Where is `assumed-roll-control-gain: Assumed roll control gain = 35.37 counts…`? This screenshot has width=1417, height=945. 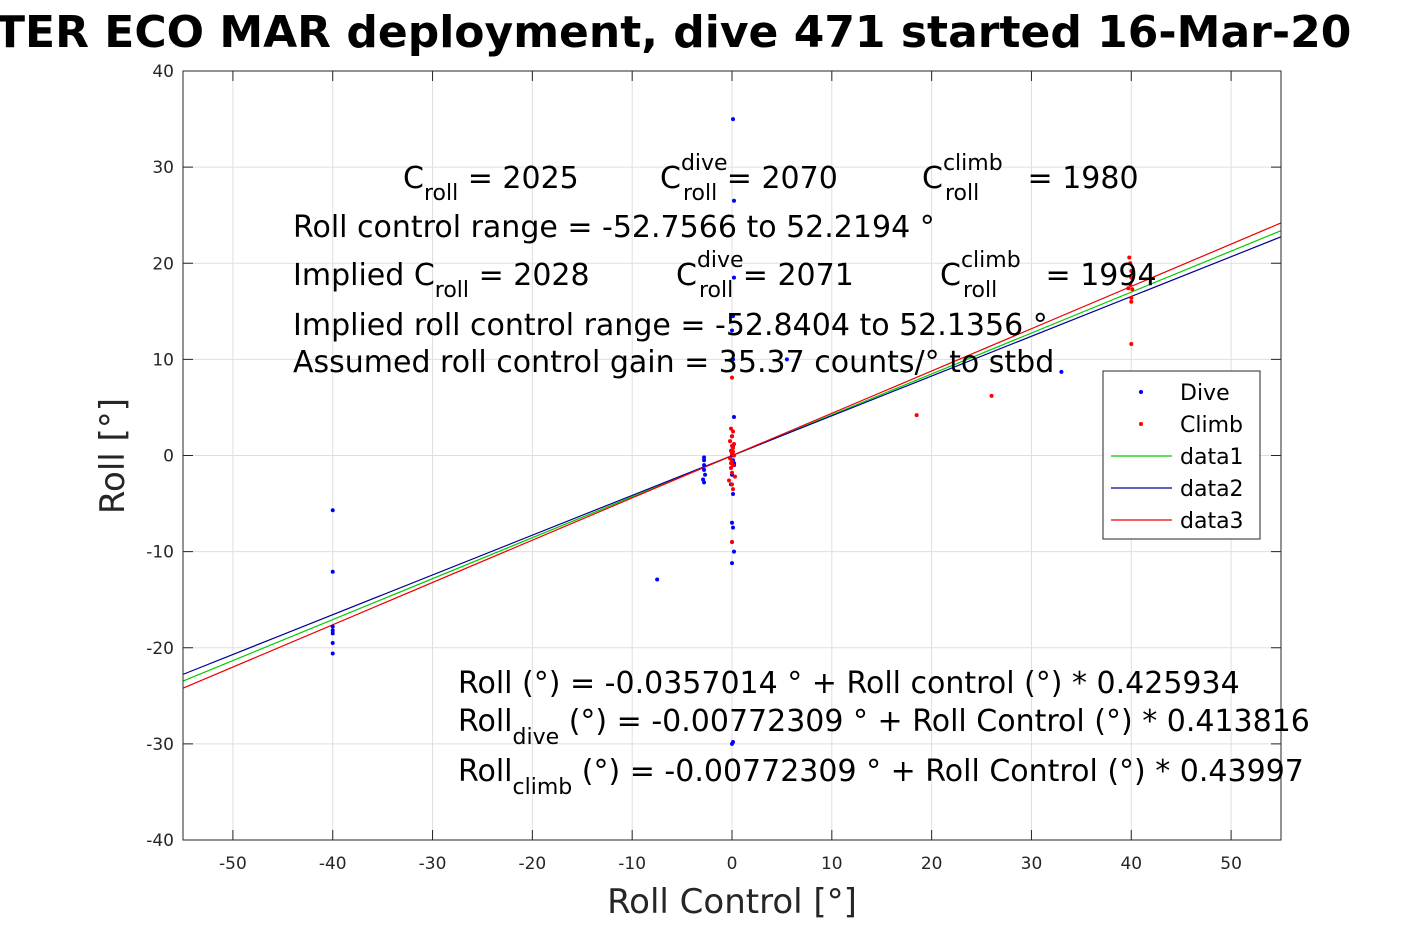 assumed-roll-control-gain: Assumed roll control gain = 35.37 counts… is located at coordinates (673, 362).